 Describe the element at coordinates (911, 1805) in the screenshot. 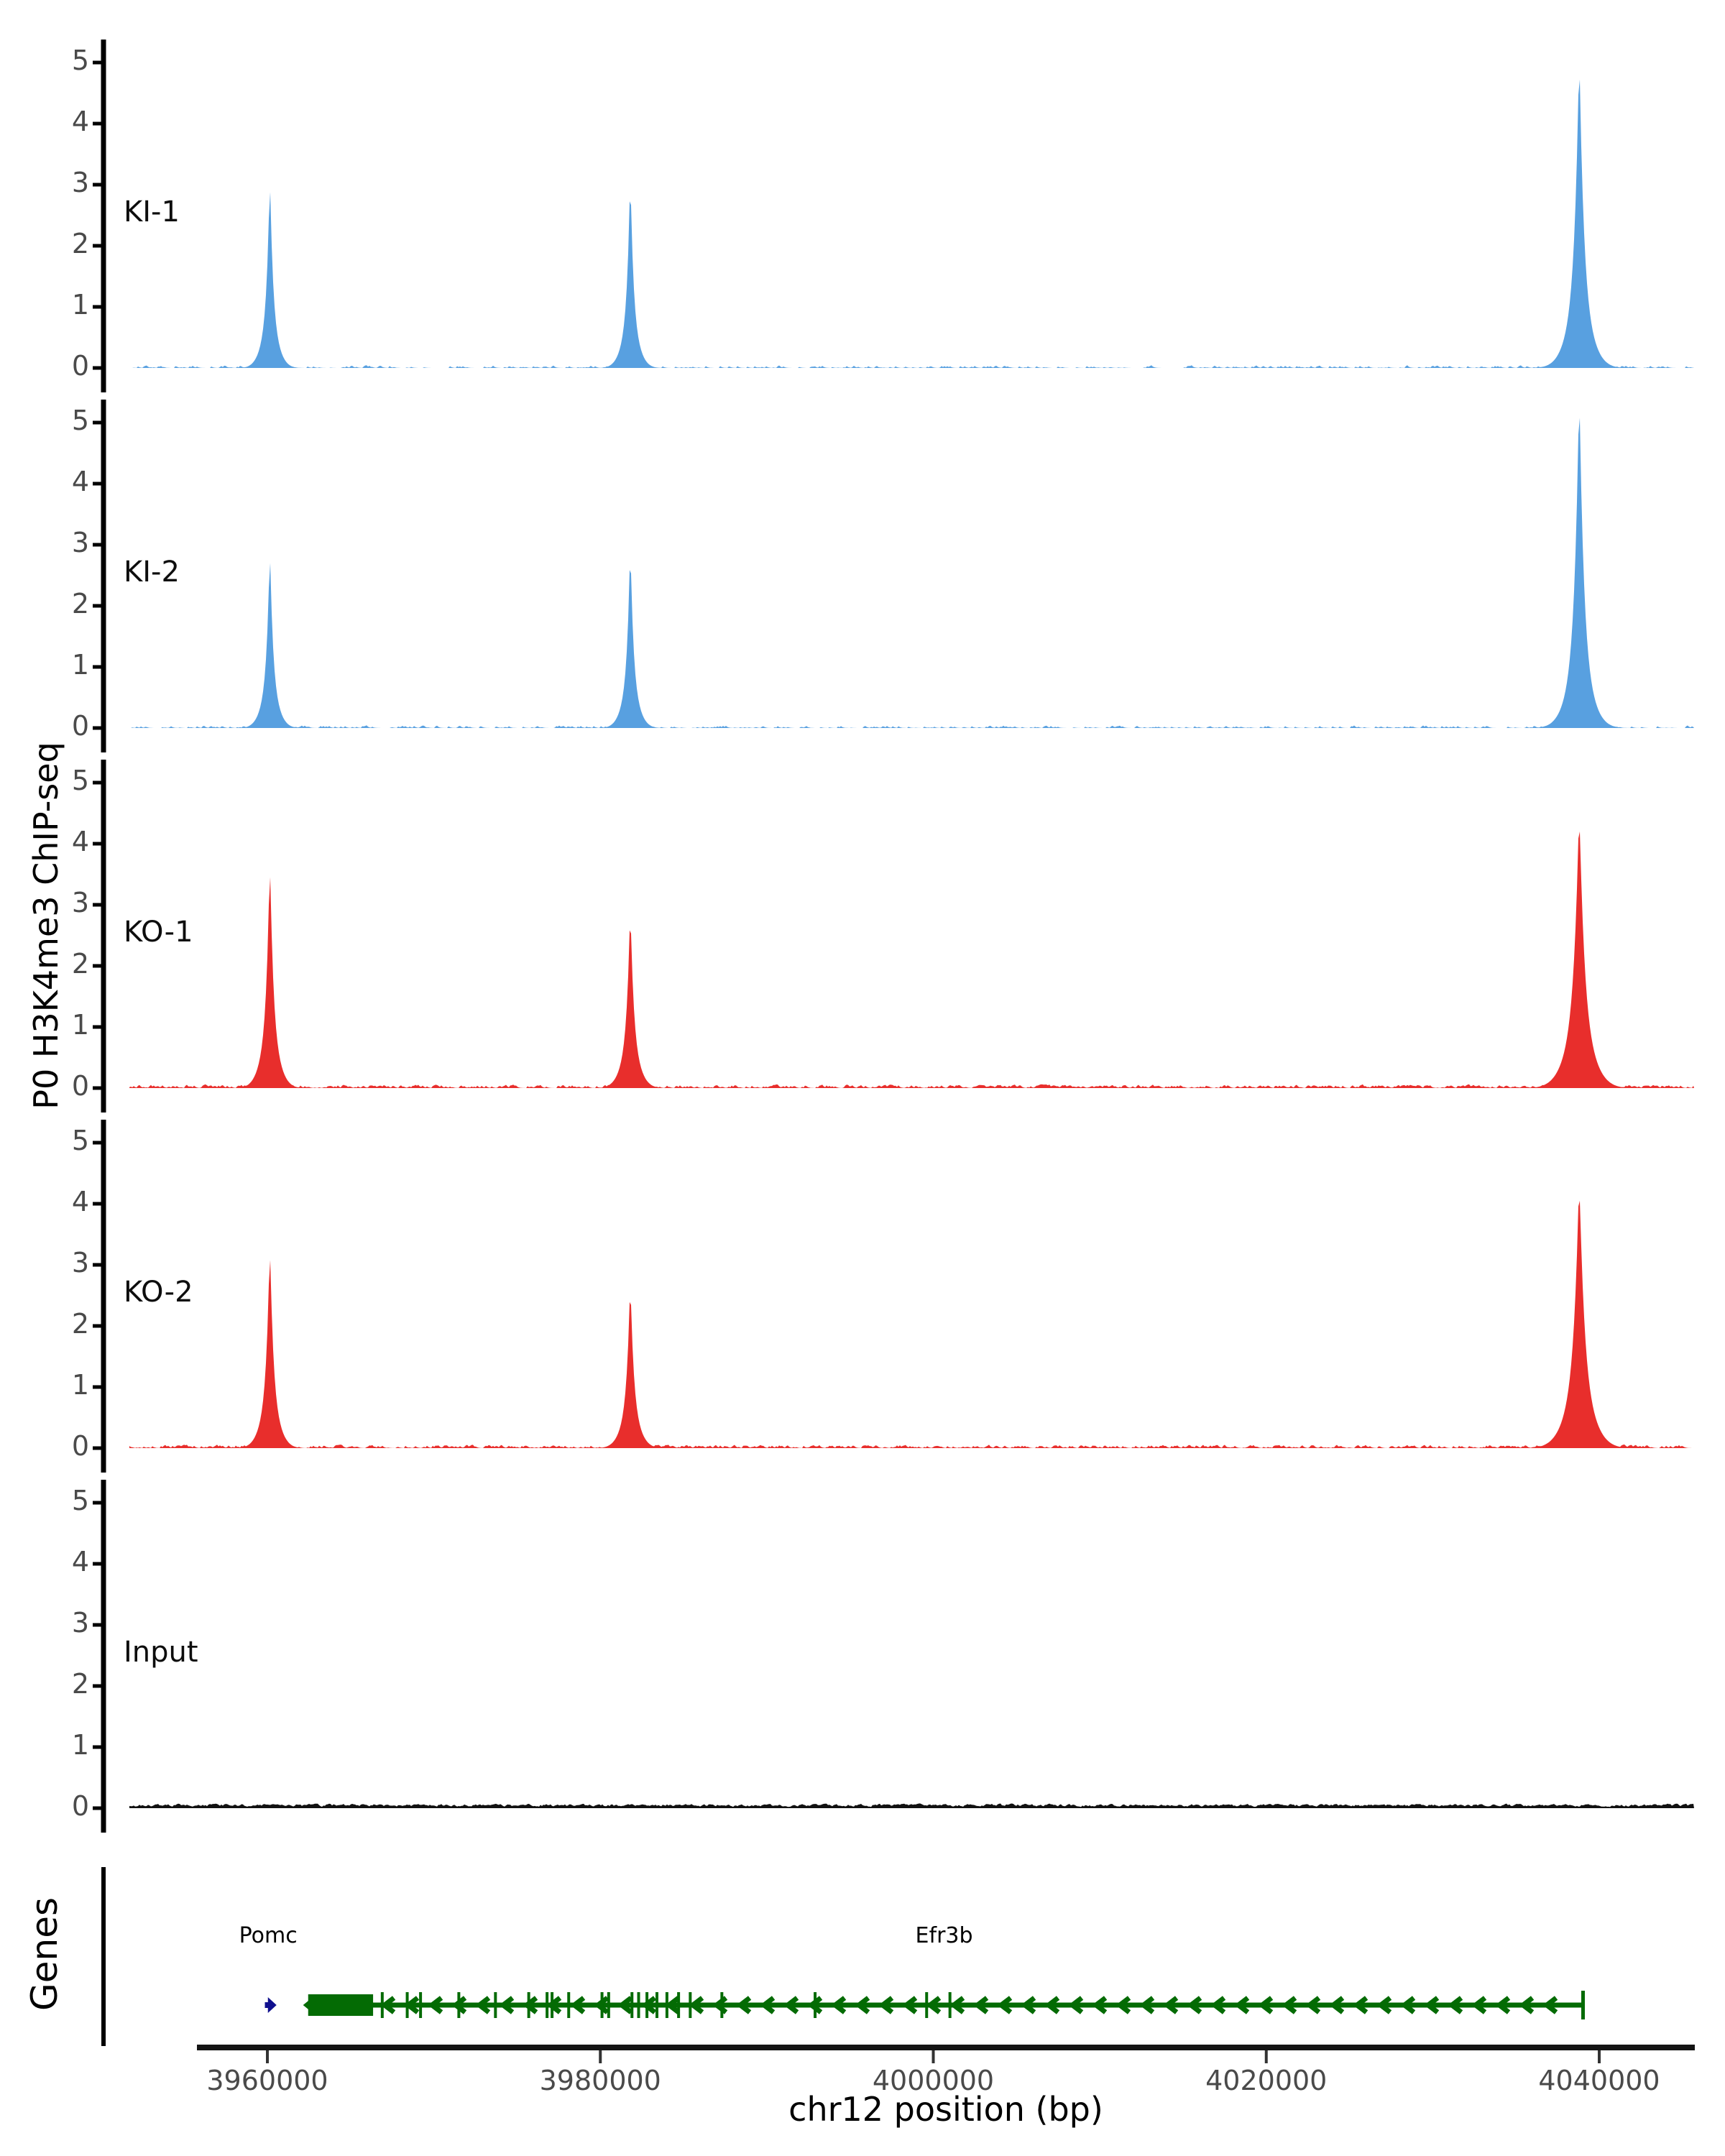

I see `signal-area-Input` at that location.